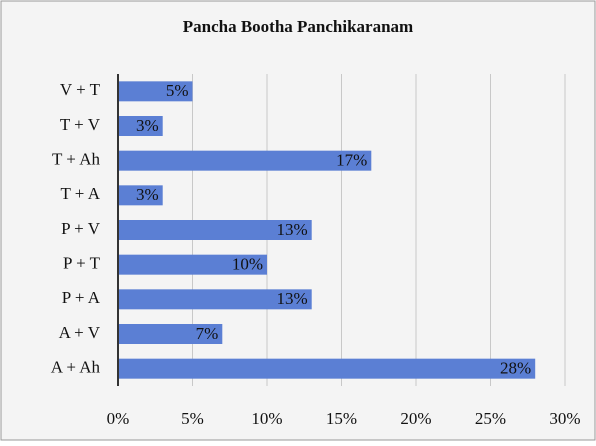 The width and height of the screenshot is (596, 446). I want to click on y-tick-label: P + A, so click(81, 297).